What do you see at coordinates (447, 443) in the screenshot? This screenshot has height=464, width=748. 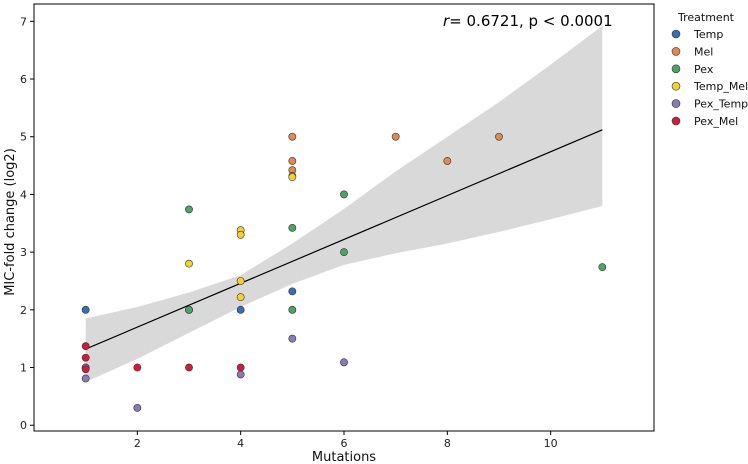 I see `x-tick-label: 8` at bounding box center [447, 443].